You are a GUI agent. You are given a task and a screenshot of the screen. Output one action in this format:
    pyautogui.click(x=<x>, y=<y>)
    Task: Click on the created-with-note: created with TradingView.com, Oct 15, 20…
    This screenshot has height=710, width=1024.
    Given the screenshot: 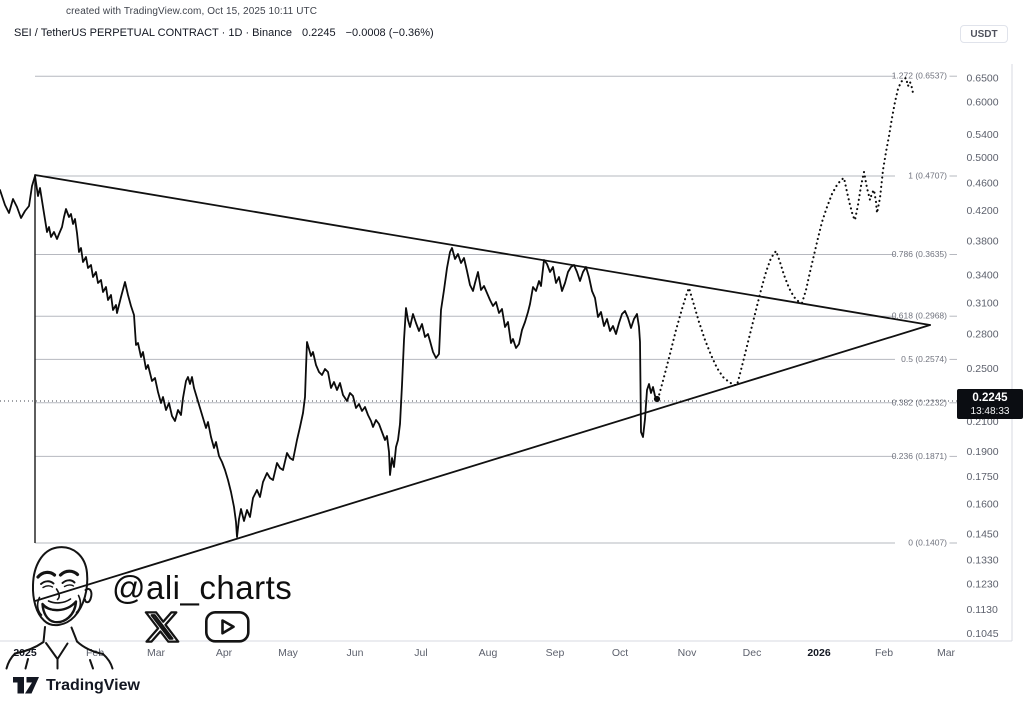 What is the action you would take?
    pyautogui.click(x=192, y=11)
    